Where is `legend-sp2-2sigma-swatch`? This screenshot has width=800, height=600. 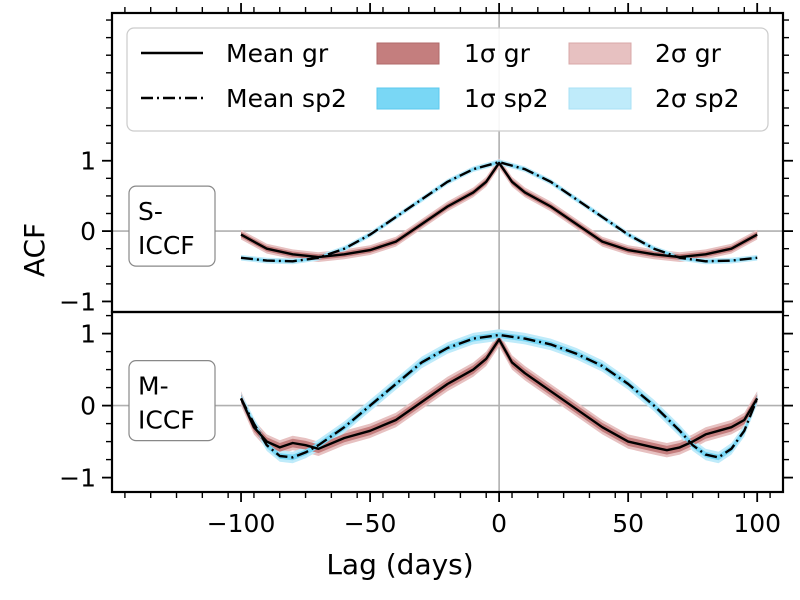 legend-sp2-2sigma-swatch is located at coordinates (600, 98).